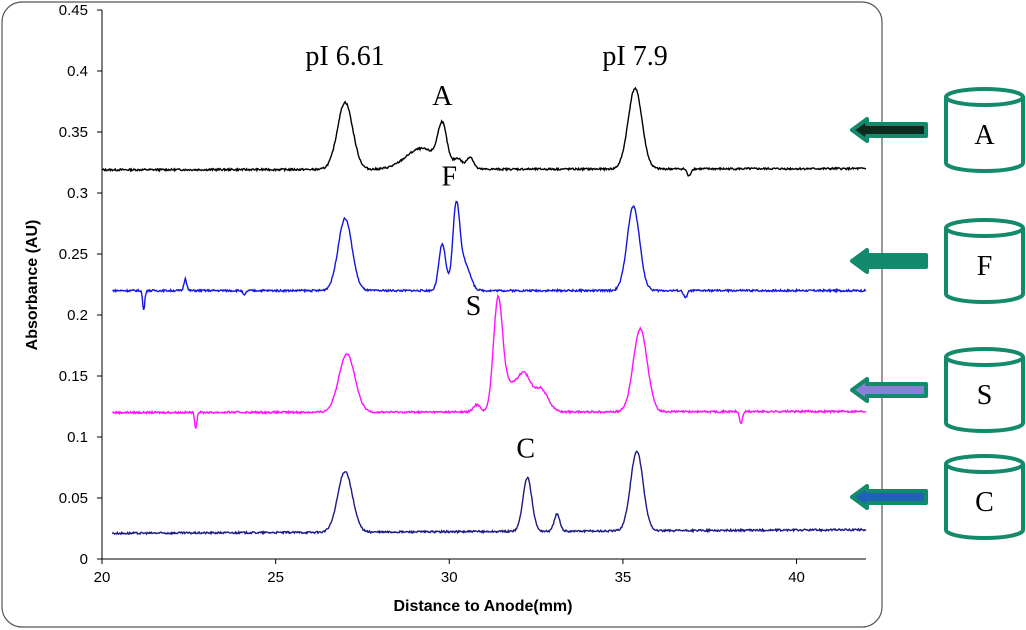 The height and width of the screenshot is (630, 1026). What do you see at coordinates (937, 390) in the screenshot?
I see `sample-s: S` at bounding box center [937, 390].